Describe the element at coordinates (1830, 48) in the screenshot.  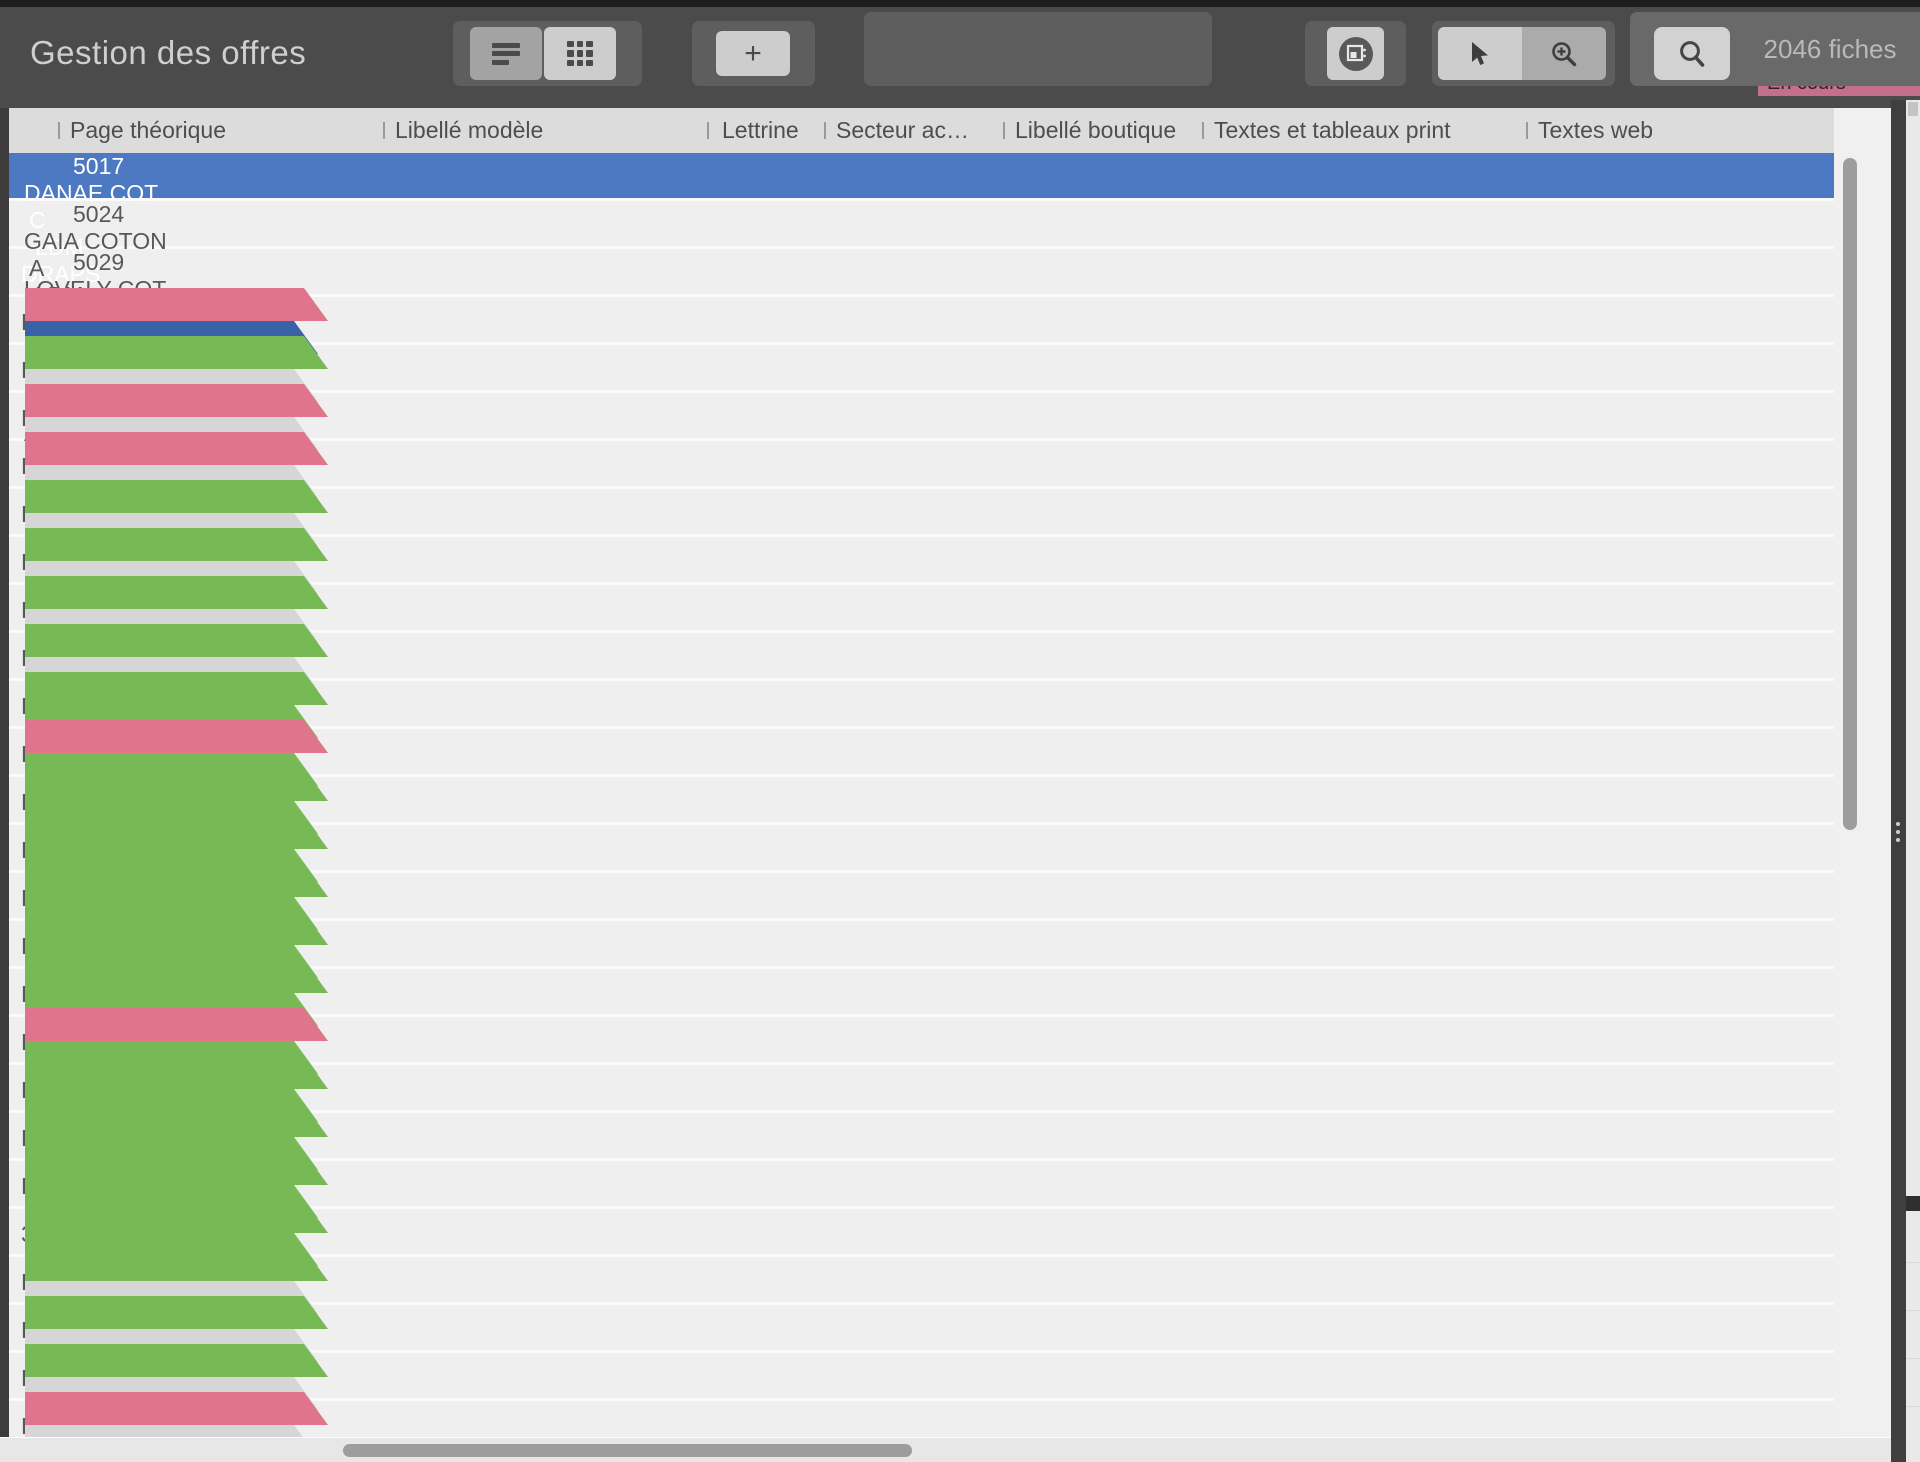
I see `record-count: 2046 fiches` at that location.